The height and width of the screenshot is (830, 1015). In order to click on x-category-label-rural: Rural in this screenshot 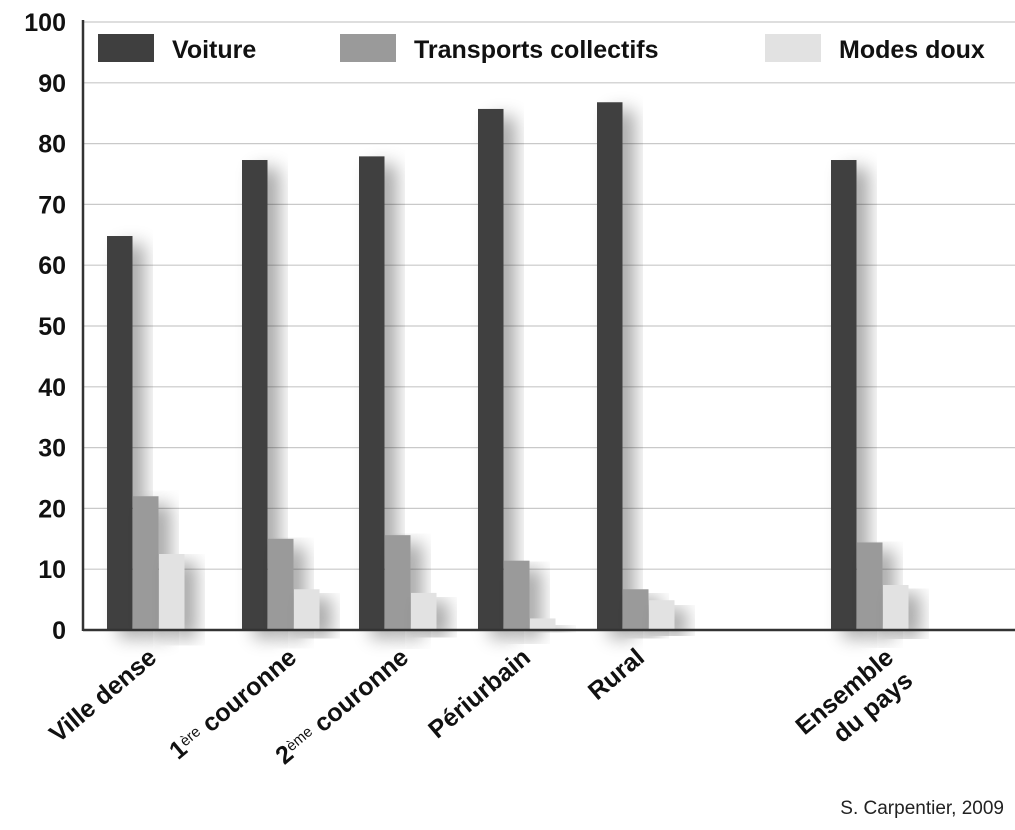, I will do `click(616, 674)`.